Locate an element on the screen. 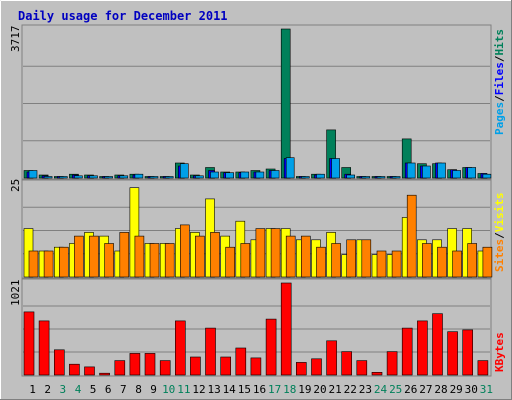 This screenshot has height=400, width=512. x-tick-label-day-7: 7 is located at coordinates (123, 389).